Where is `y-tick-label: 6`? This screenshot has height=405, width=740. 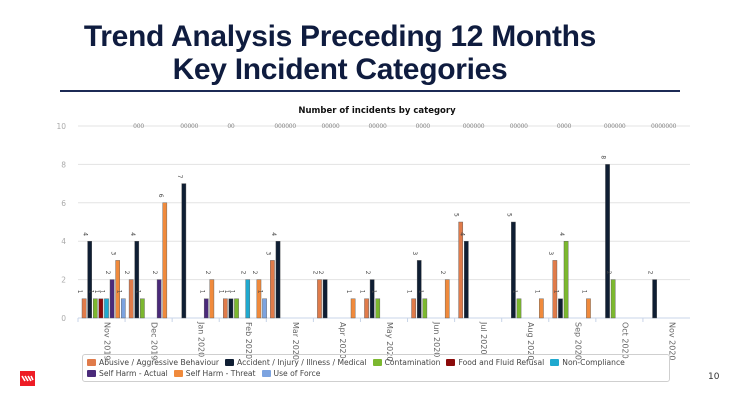 y-tick-label: 6 is located at coordinates (63, 203).